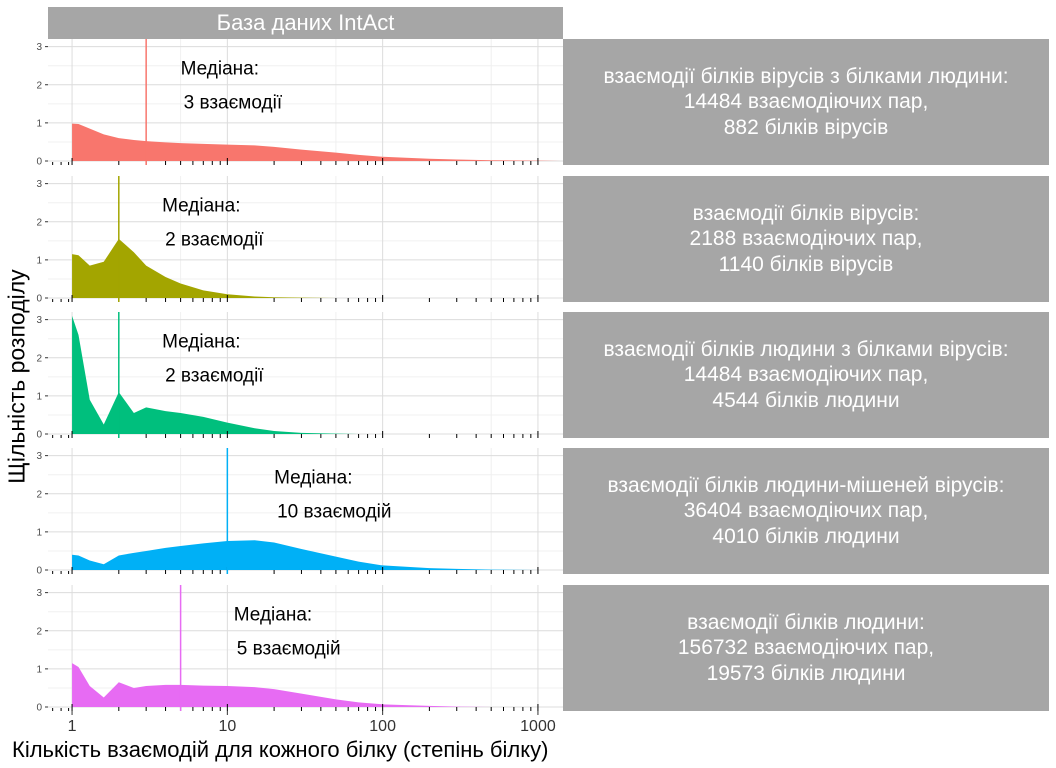 The width and height of the screenshot is (1056, 768). I want to click on x-tick-label: 100, so click(382, 726).